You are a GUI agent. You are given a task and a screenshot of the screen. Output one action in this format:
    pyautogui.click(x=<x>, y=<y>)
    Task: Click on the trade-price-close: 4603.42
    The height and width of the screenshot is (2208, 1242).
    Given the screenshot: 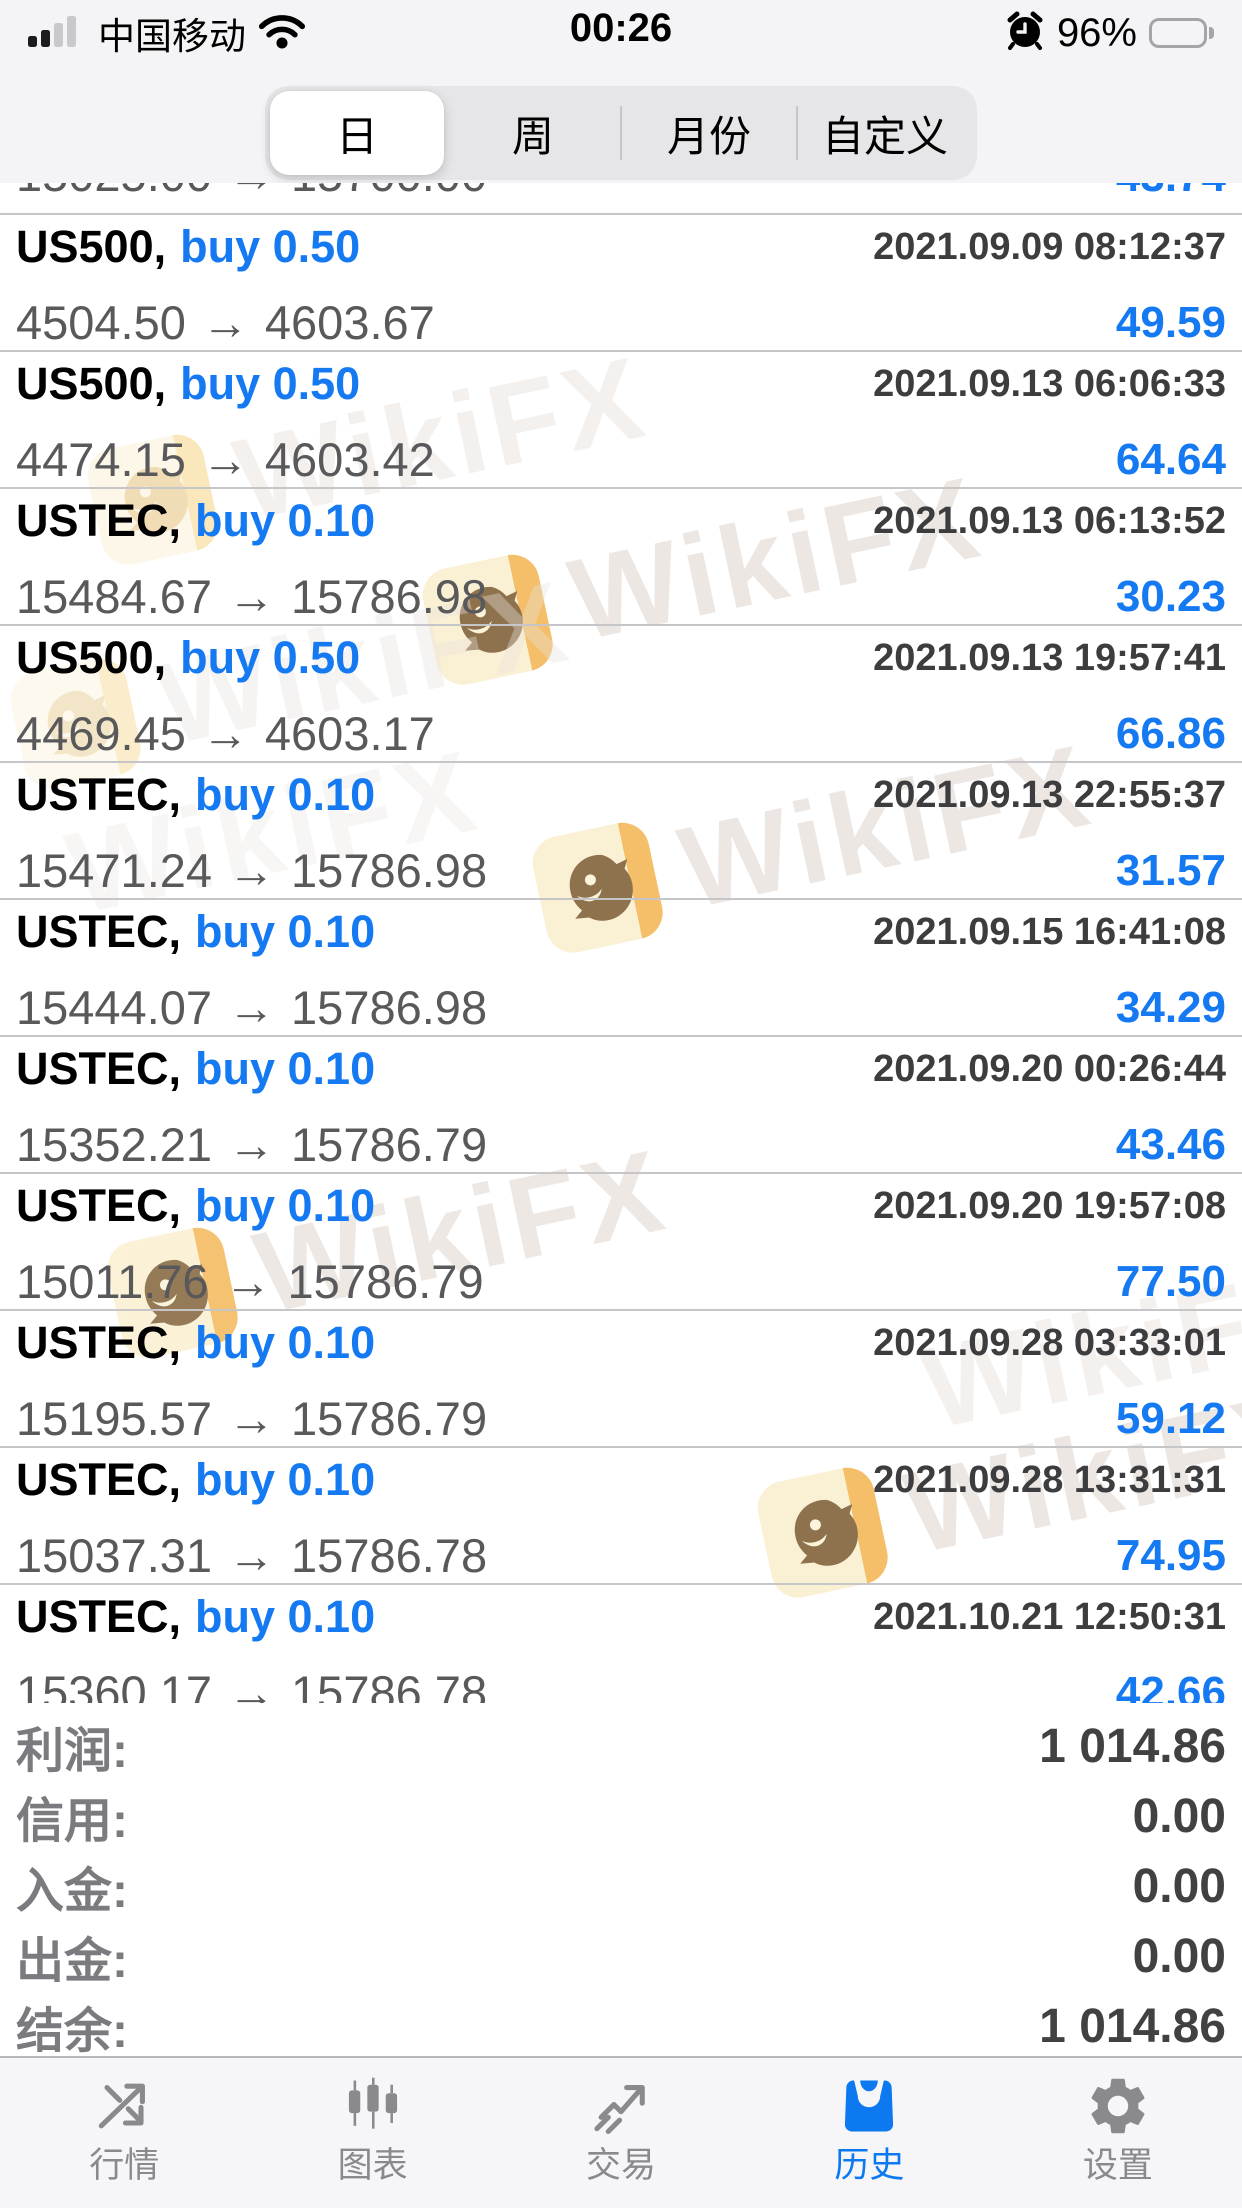 What is the action you would take?
    pyautogui.click(x=349, y=459)
    